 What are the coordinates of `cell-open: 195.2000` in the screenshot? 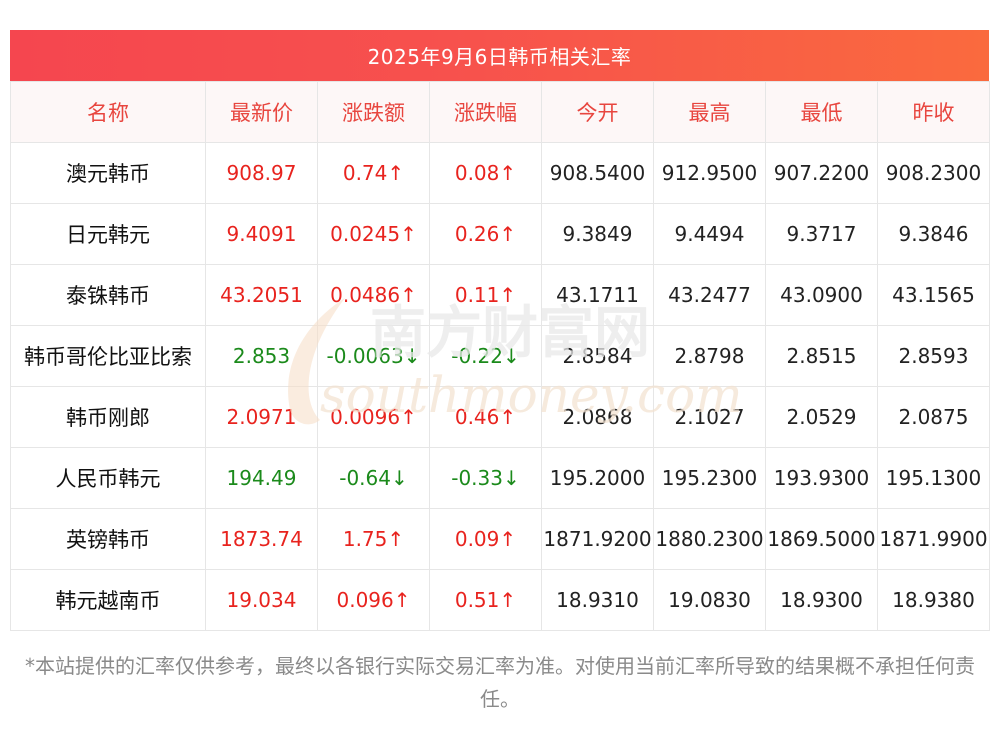 It's located at (597, 478).